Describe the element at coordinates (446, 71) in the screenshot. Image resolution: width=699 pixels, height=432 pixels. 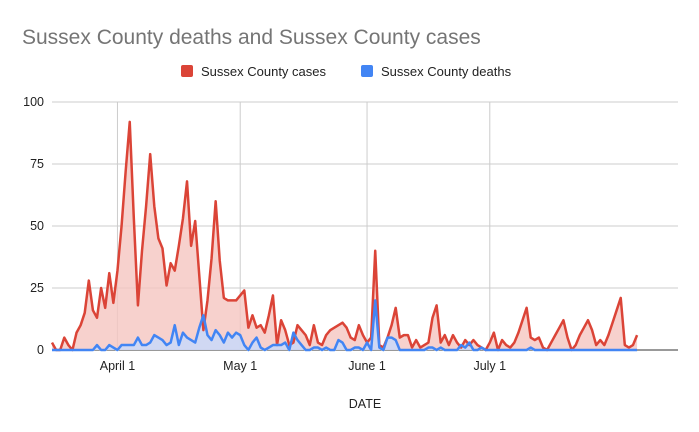
I see `legend-label: Sussex County deaths` at that location.